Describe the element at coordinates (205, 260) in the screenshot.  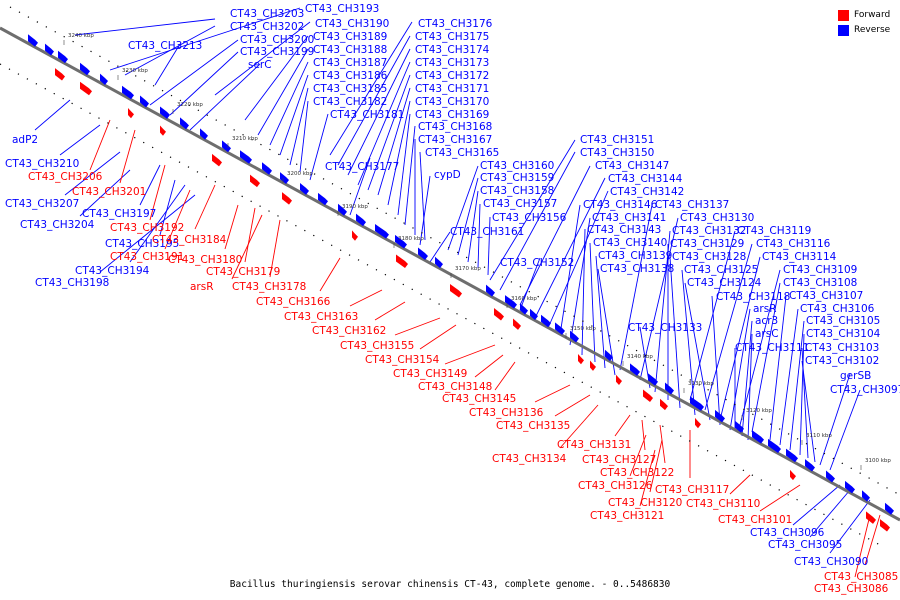
I see `forward-gene-label: CT43_CH3180` at that location.